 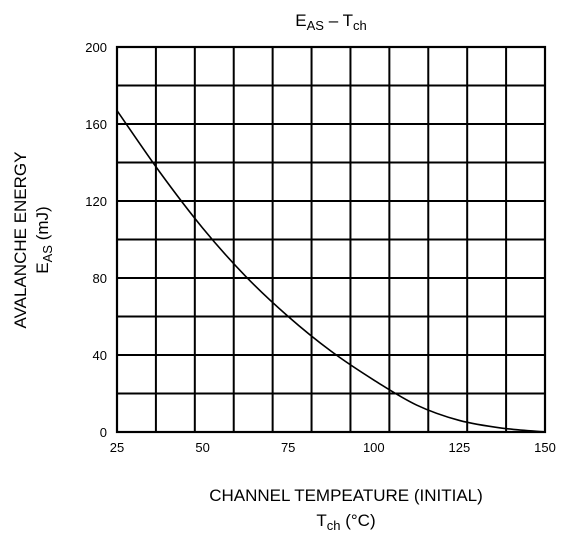 I want to click on y-axis-label-line2: EAS (mJ), so click(x=44, y=239).